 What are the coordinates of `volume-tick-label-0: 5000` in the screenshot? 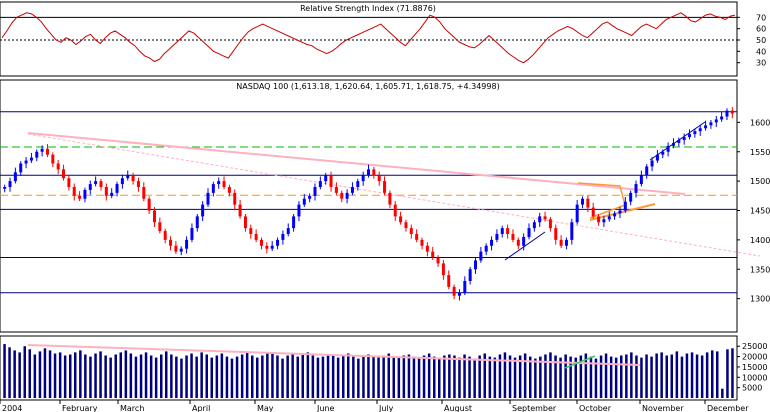 It's located at (752, 388).